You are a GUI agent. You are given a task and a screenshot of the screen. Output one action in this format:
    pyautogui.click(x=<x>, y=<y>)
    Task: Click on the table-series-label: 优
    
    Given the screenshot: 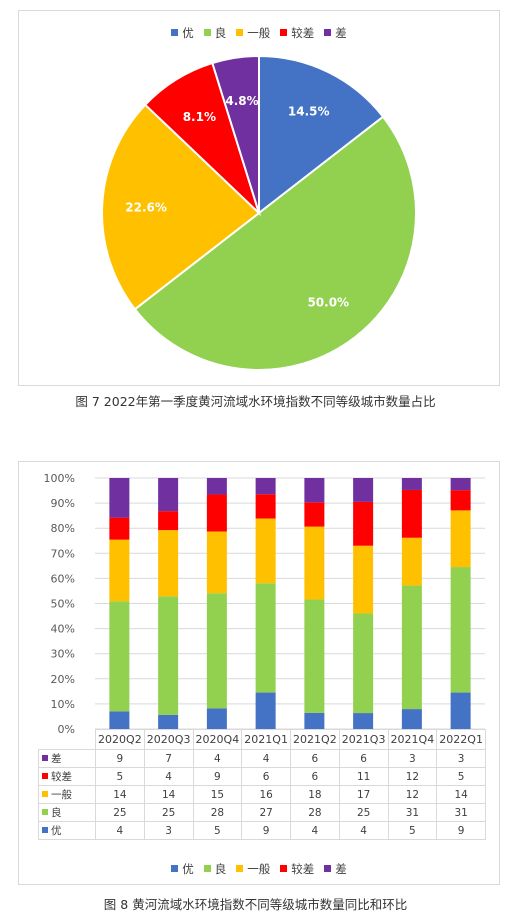 What is the action you would take?
    pyautogui.click(x=56, y=831)
    